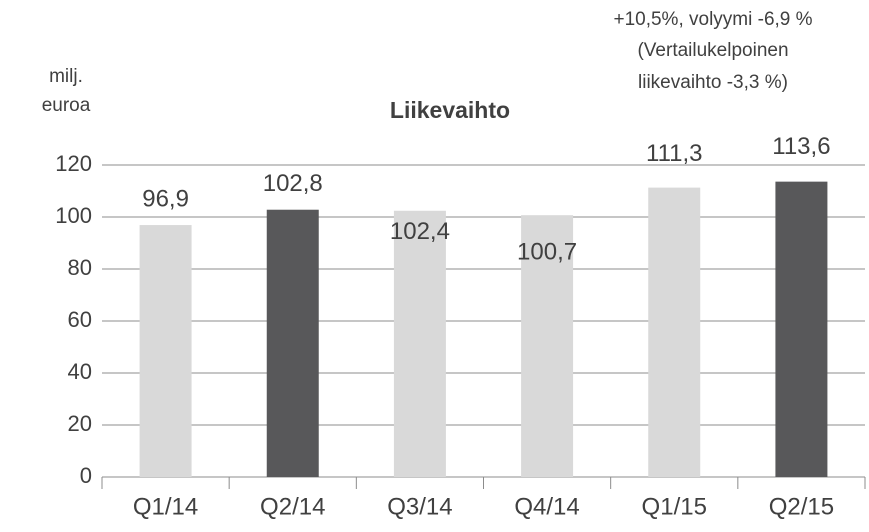 Image resolution: width=869 pixels, height=532 pixels. What do you see at coordinates (293, 183) in the screenshot?
I see `data-label: 102,8` at bounding box center [293, 183].